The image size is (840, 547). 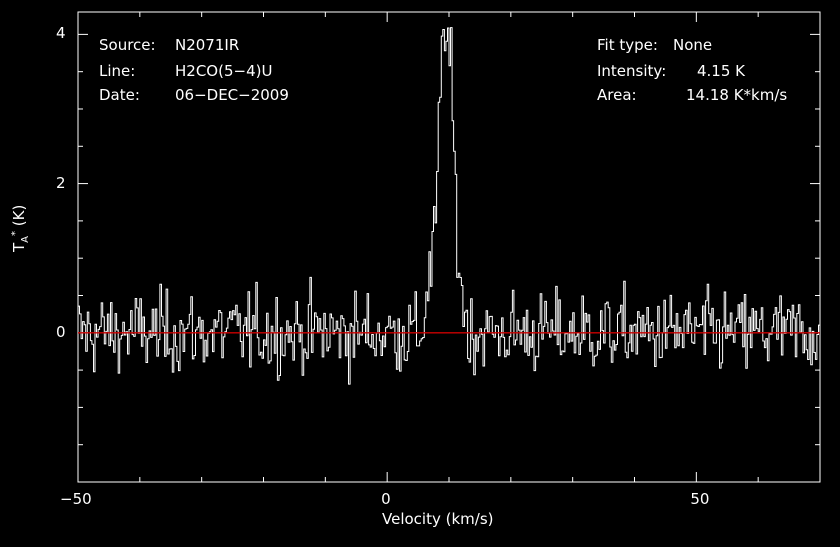 I want to click on intensity-label: Intensity:, so click(x=632, y=71).